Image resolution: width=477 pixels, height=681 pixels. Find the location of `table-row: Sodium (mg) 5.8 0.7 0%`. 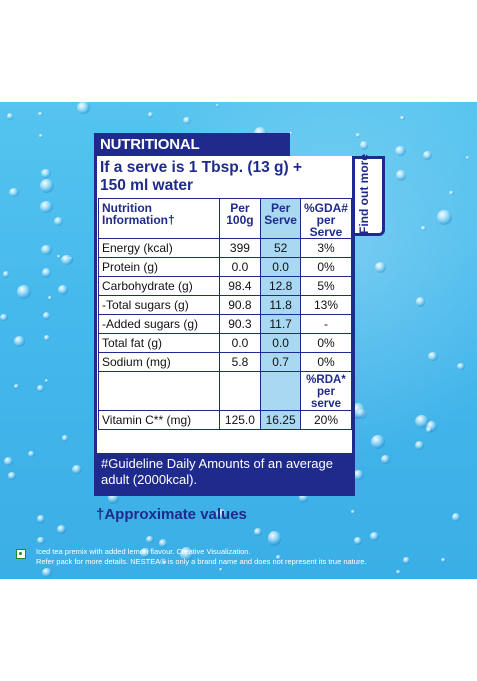

table-row: Sodium (mg) 5.8 0.7 0% is located at coordinates (225, 362).